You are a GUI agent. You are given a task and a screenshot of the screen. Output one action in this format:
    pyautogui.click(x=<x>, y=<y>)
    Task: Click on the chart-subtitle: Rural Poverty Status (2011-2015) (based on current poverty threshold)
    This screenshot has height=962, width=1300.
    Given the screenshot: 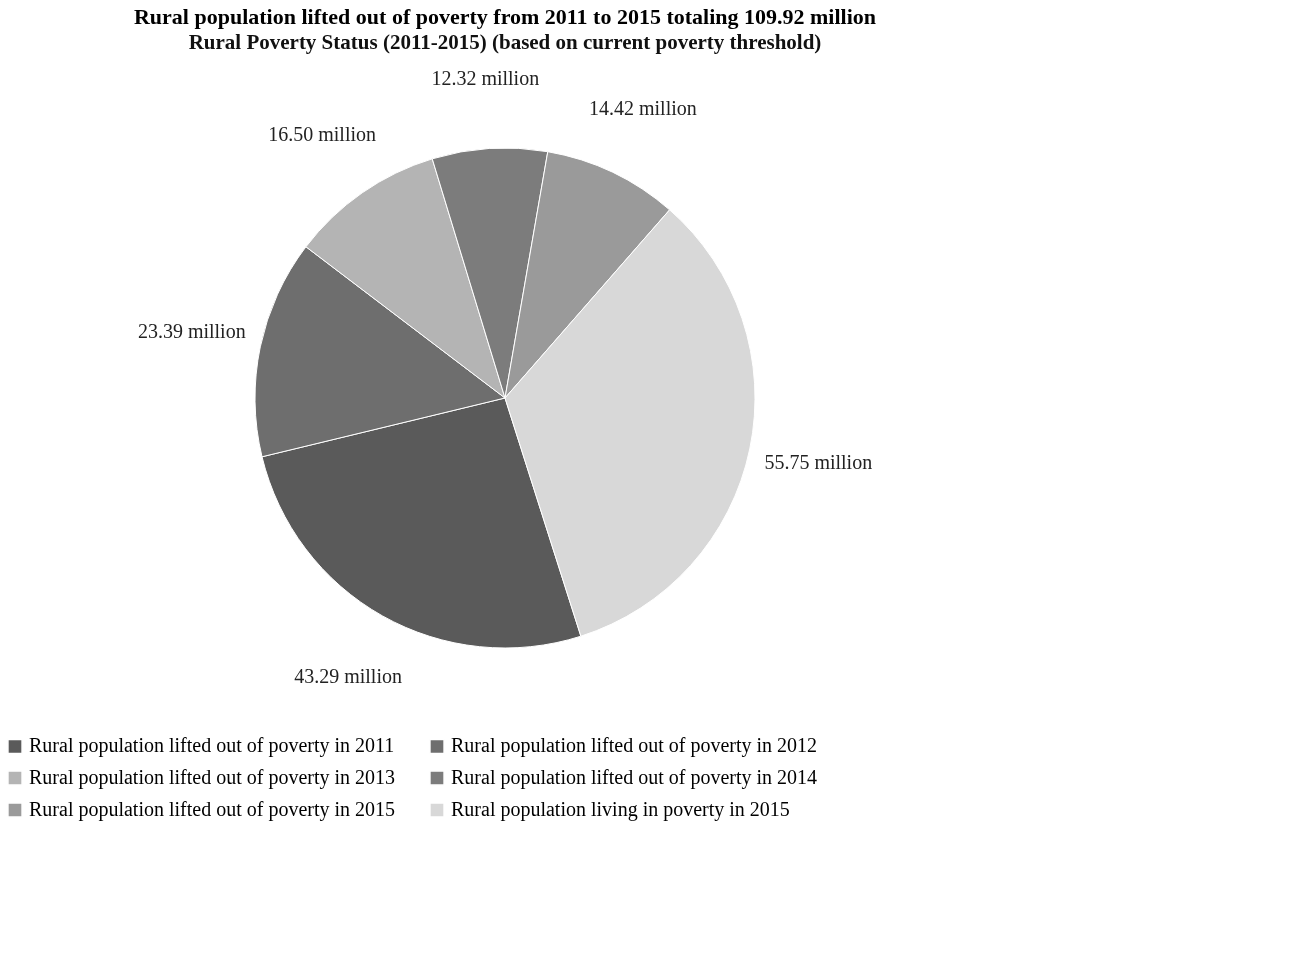 What is the action you would take?
    pyautogui.click(x=505, y=41)
    